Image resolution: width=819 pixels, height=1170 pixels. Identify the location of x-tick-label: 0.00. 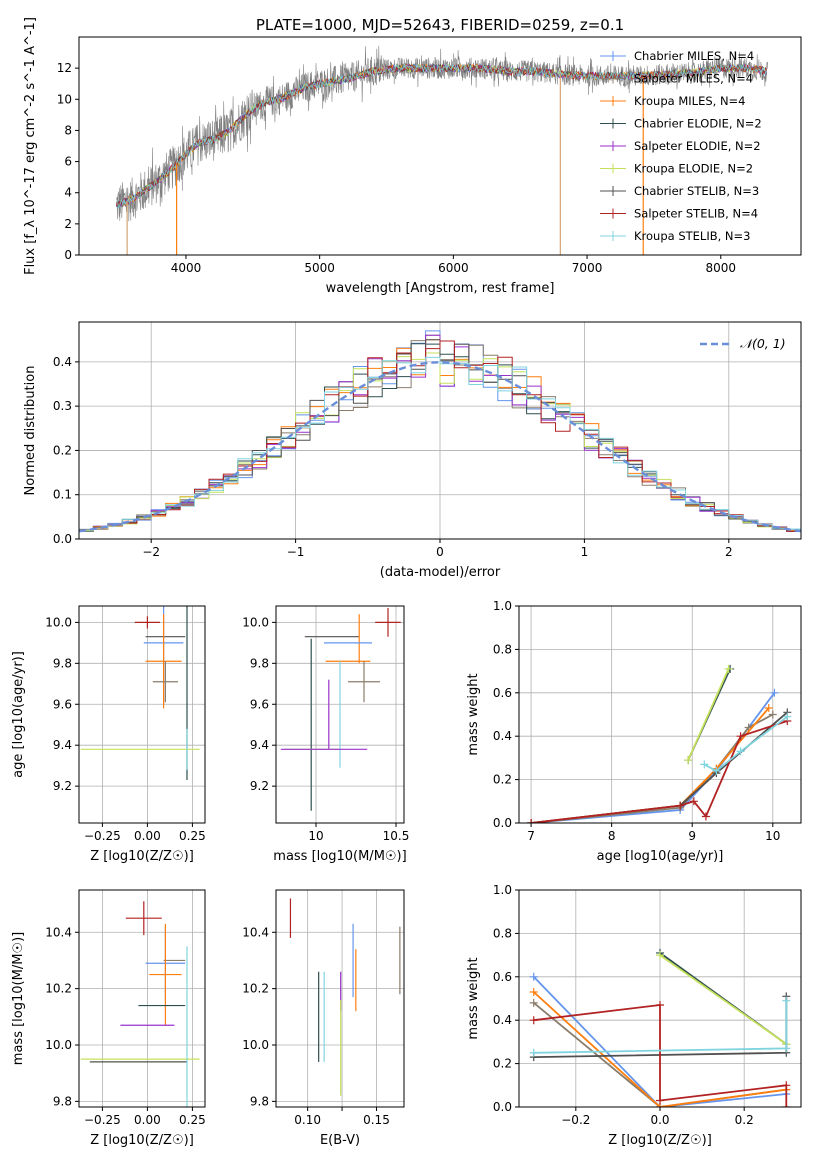
(147, 836).